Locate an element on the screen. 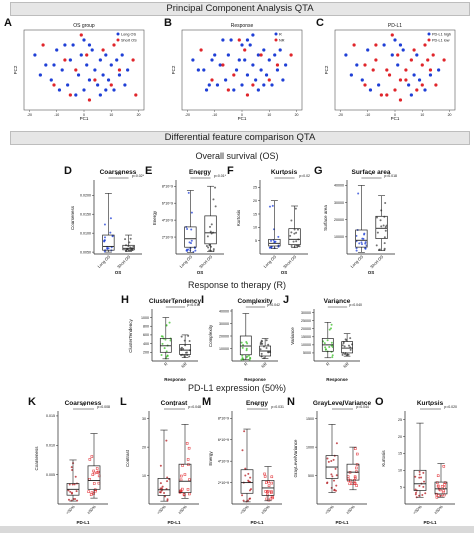  x-axis-label: OS is located at coordinates (200, 272).